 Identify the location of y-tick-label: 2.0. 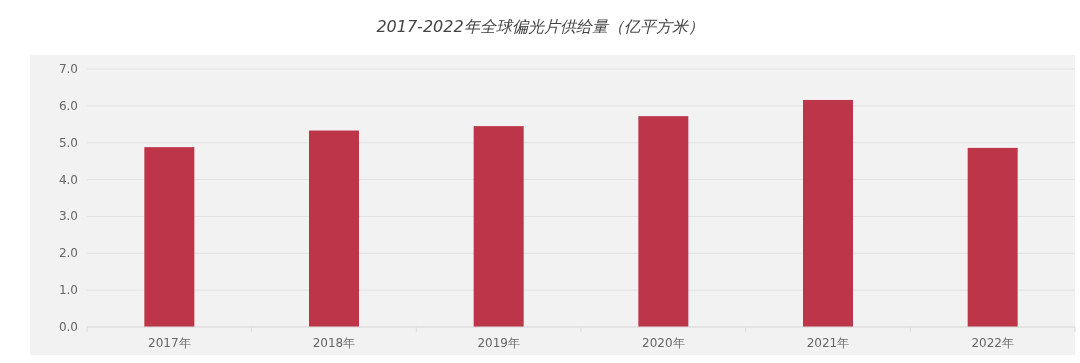
(68, 253).